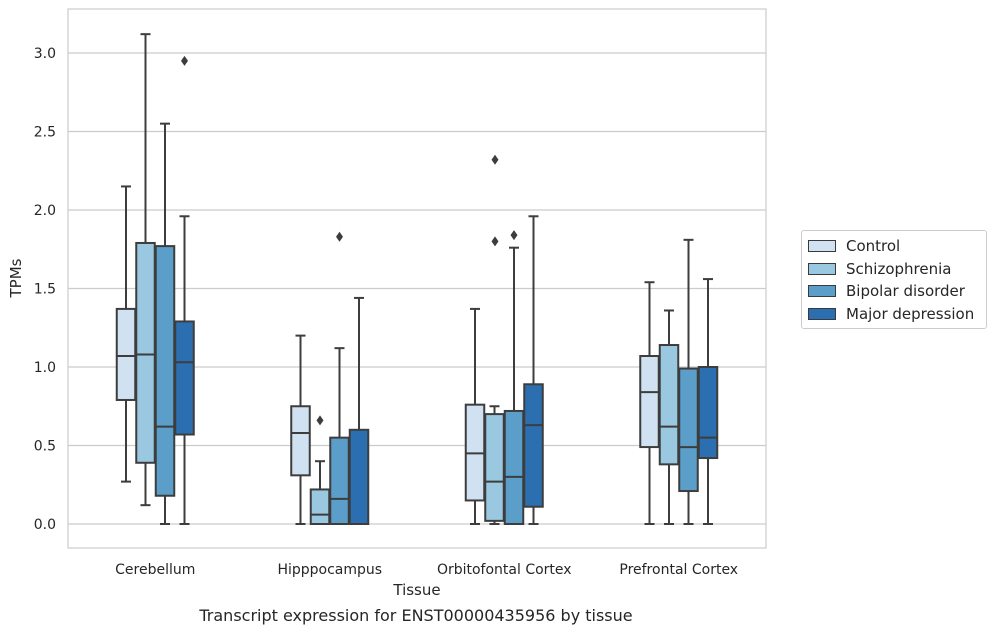 The image size is (997, 634). I want to click on x-tick-label: Cerebellum, so click(155, 570).